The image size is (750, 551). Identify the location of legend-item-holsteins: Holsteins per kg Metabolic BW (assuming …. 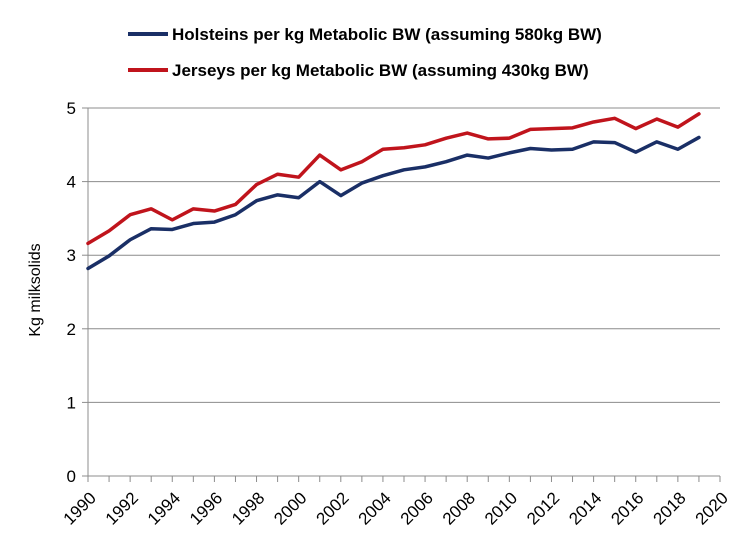
(365, 34).